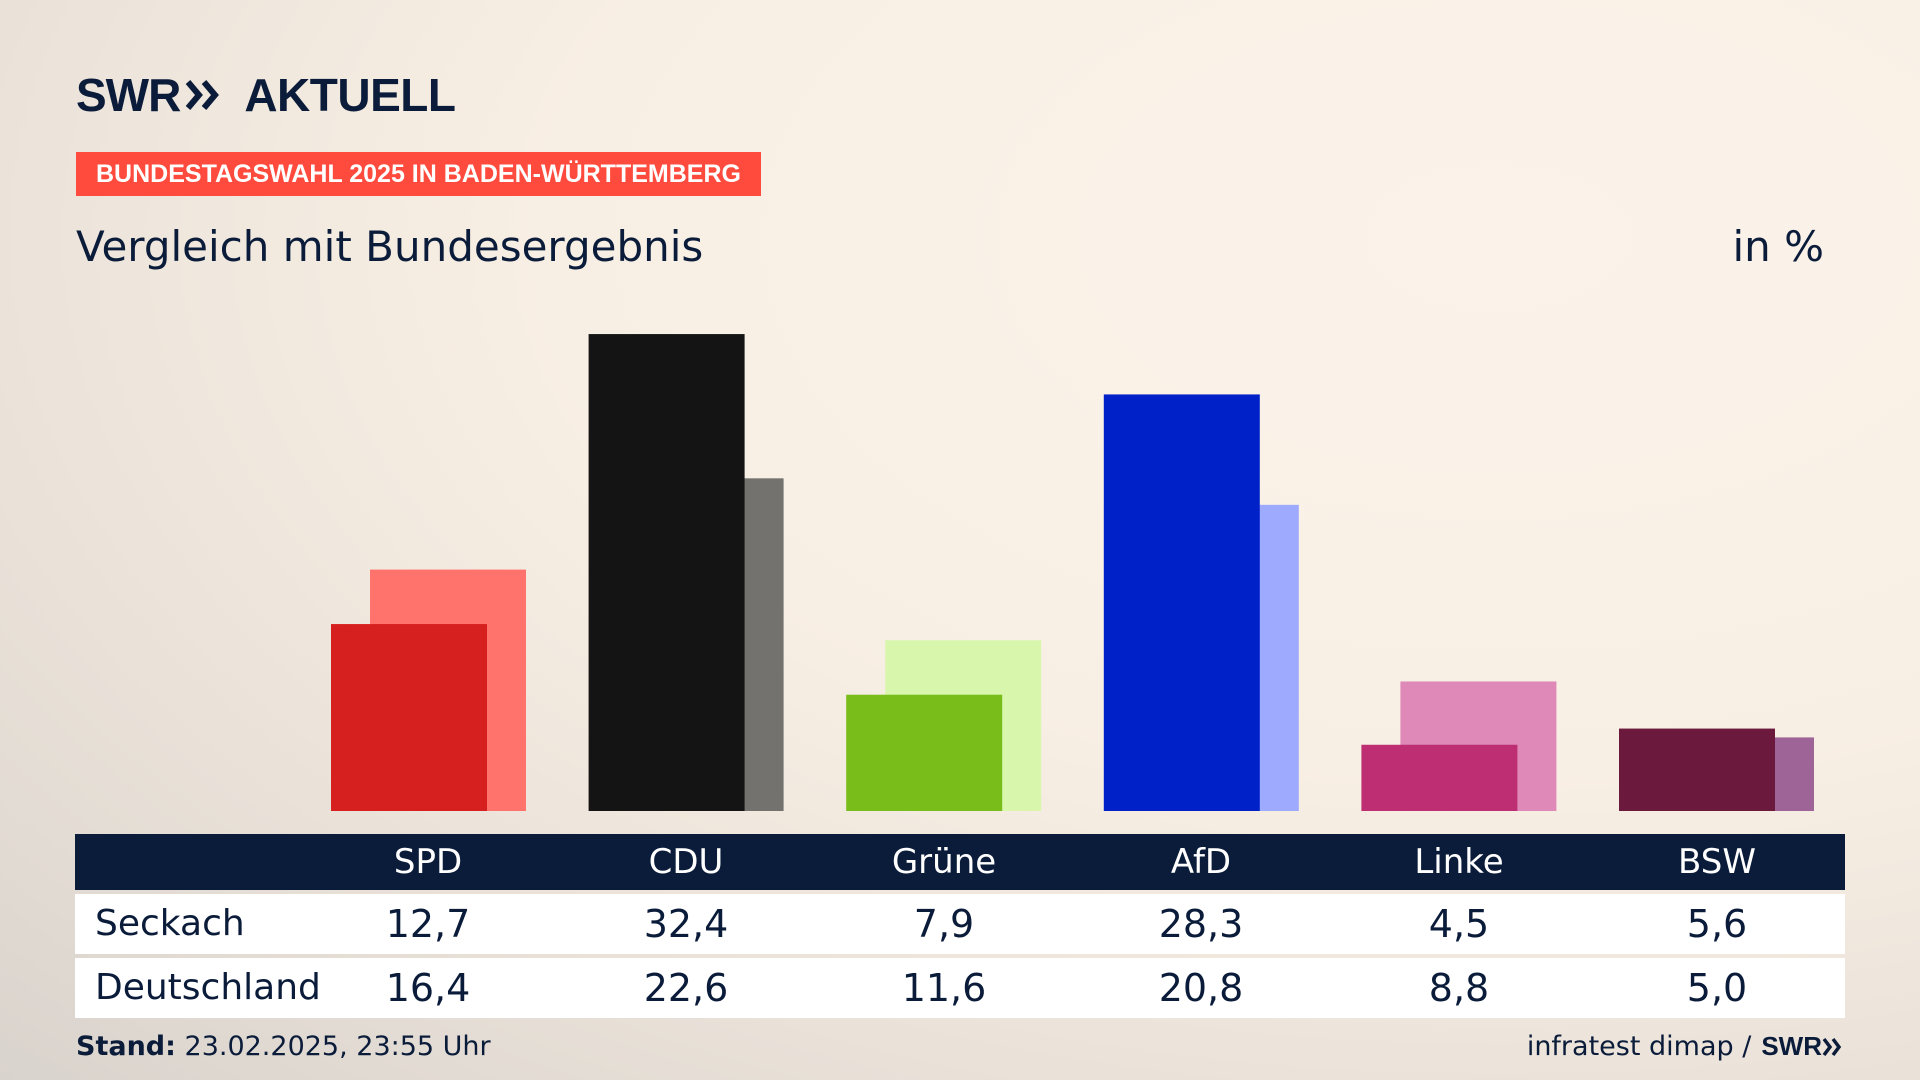  I want to click on bar-seckach-bsw, so click(1697, 769).